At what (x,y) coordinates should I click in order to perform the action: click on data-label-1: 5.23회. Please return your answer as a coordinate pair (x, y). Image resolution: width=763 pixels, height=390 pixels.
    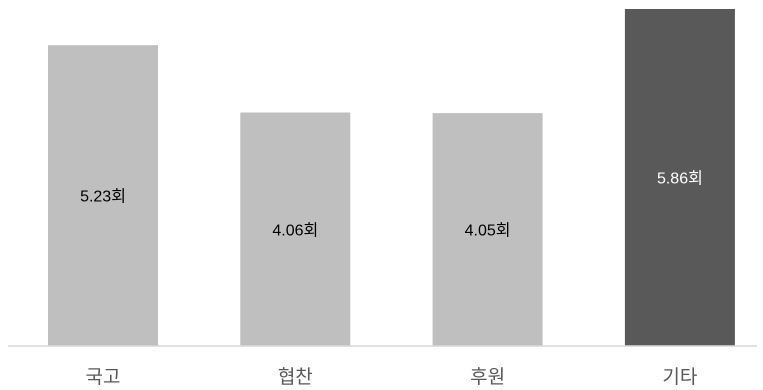
    Looking at the image, I should click on (103, 197).